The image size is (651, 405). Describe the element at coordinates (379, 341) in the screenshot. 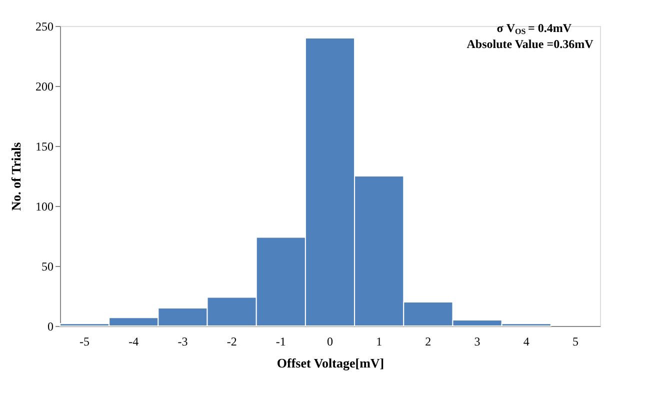

I see `x-tick-label: 1` at that location.